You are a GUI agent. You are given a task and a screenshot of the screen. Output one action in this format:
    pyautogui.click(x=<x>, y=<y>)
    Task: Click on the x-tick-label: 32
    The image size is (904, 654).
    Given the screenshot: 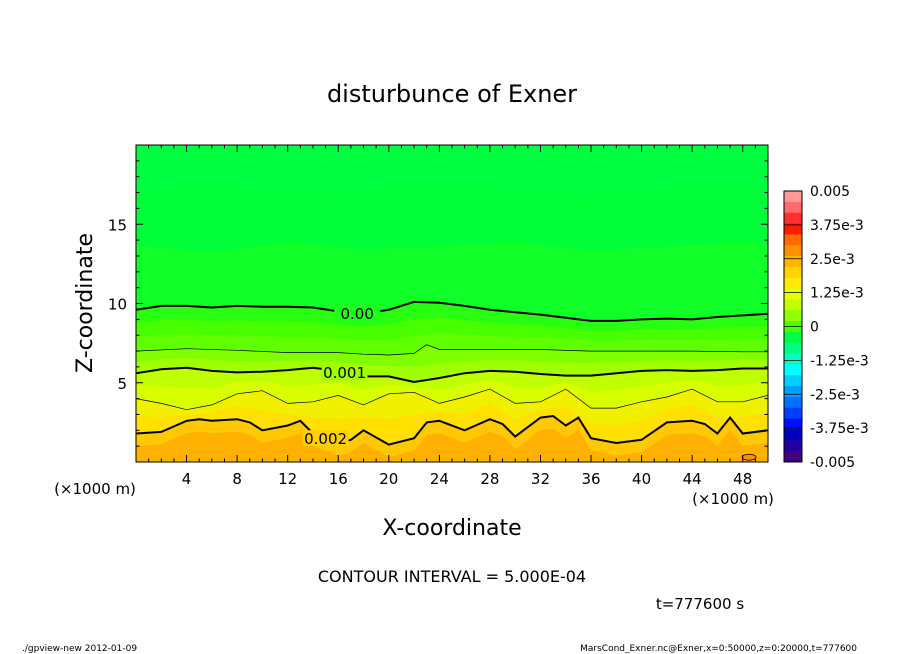 What is the action you would take?
    pyautogui.click(x=540, y=479)
    